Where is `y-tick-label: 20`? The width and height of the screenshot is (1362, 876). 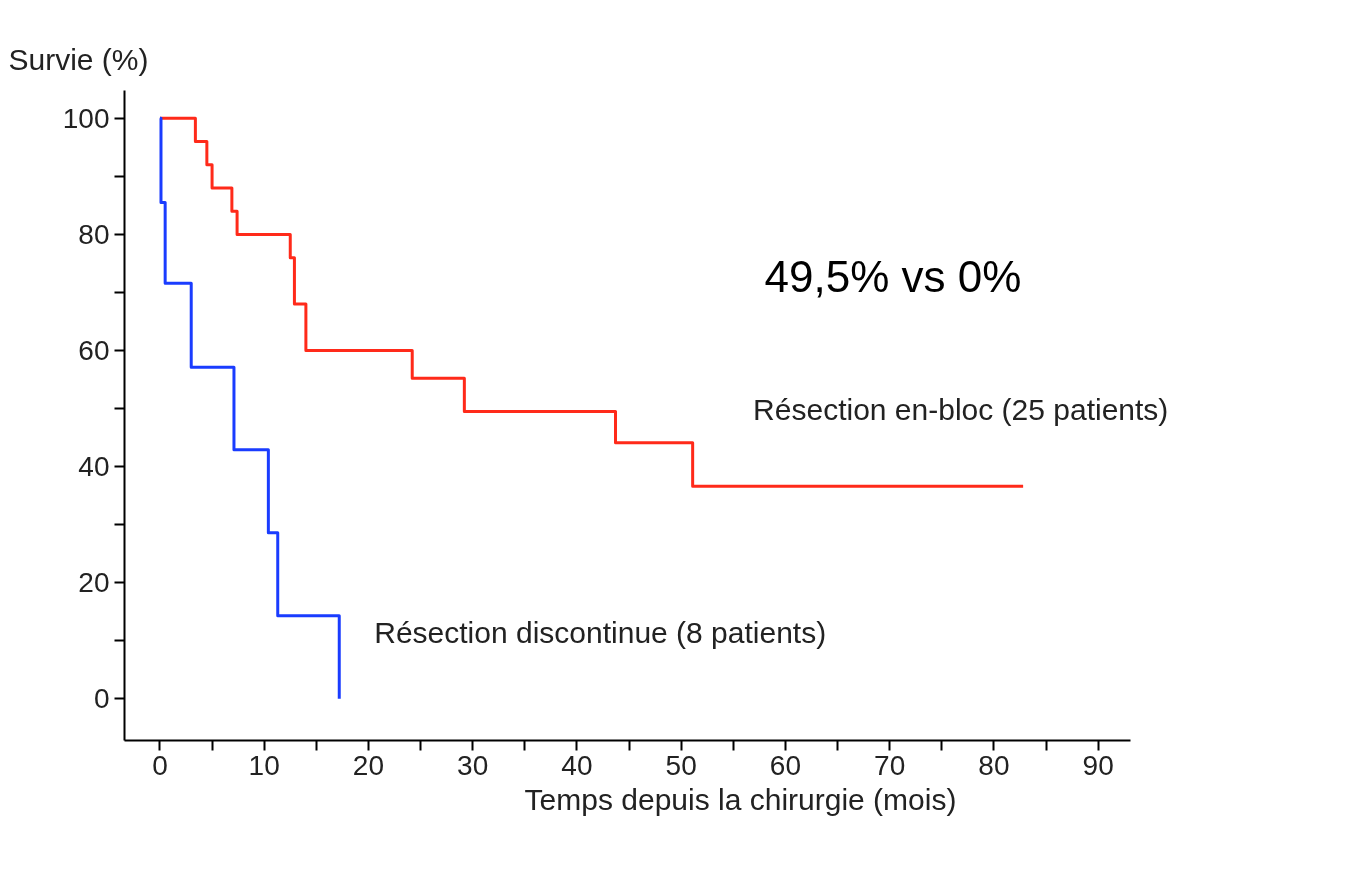
y-tick-label: 20 is located at coordinates (94, 583).